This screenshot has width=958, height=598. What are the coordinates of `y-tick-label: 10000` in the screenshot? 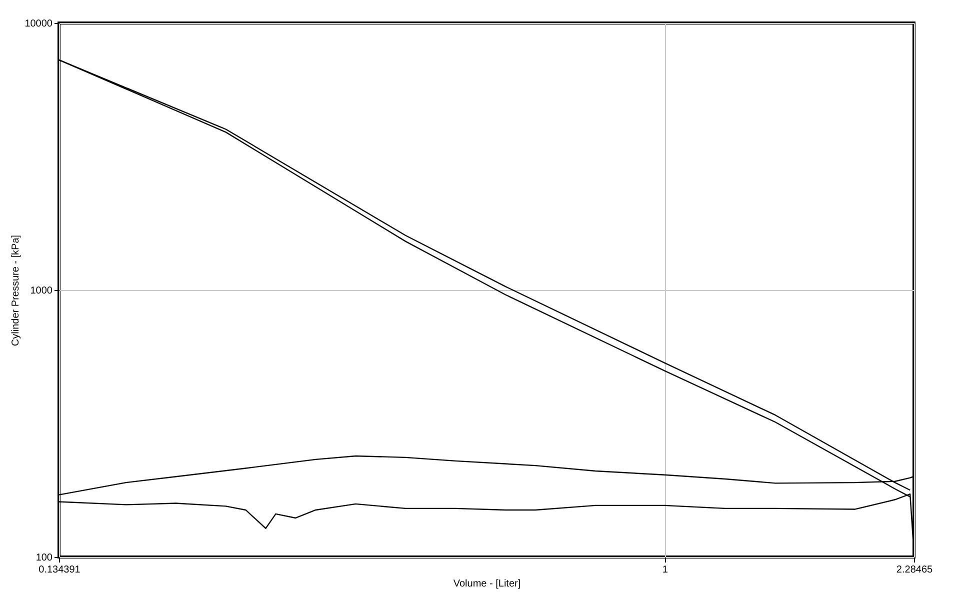 It's located at (38, 24).